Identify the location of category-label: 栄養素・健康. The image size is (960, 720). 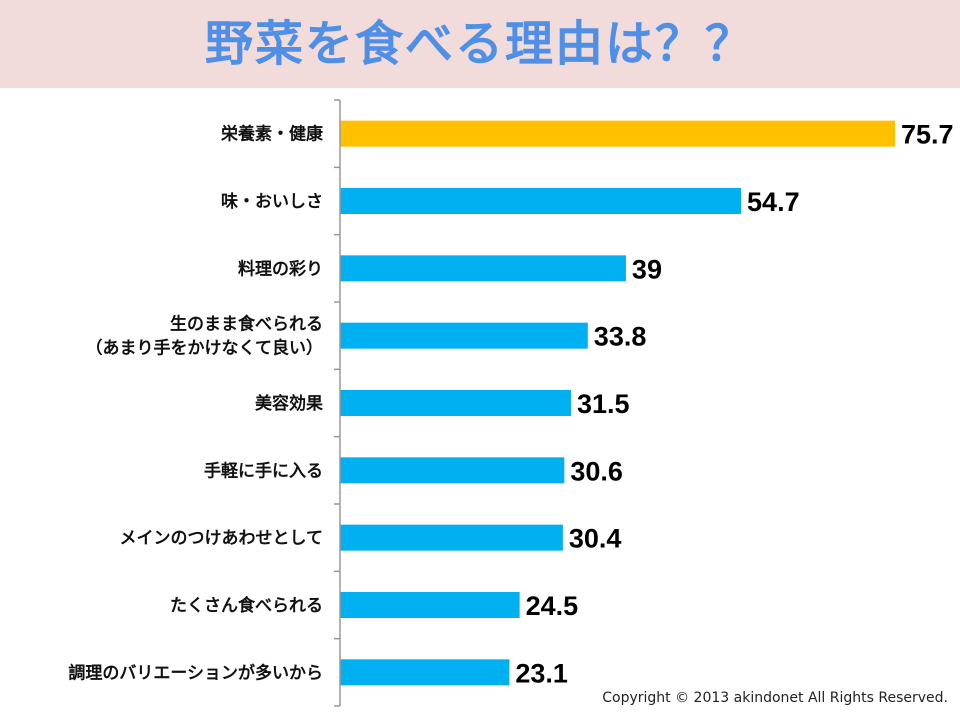
(272, 134).